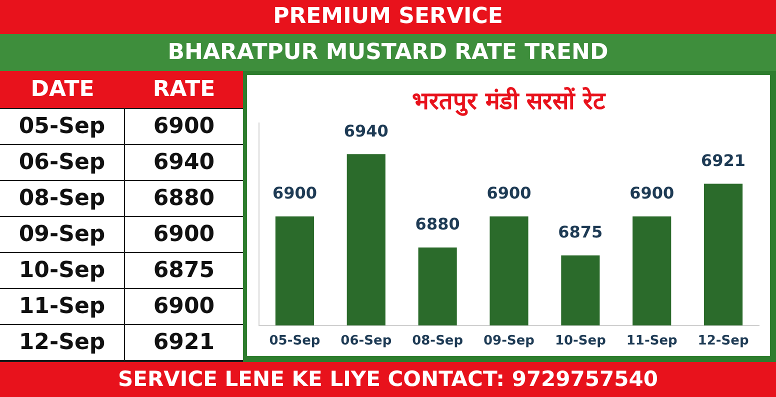 This screenshot has width=776, height=397. What do you see at coordinates (184, 342) in the screenshot?
I see `text: 6921` at bounding box center [184, 342].